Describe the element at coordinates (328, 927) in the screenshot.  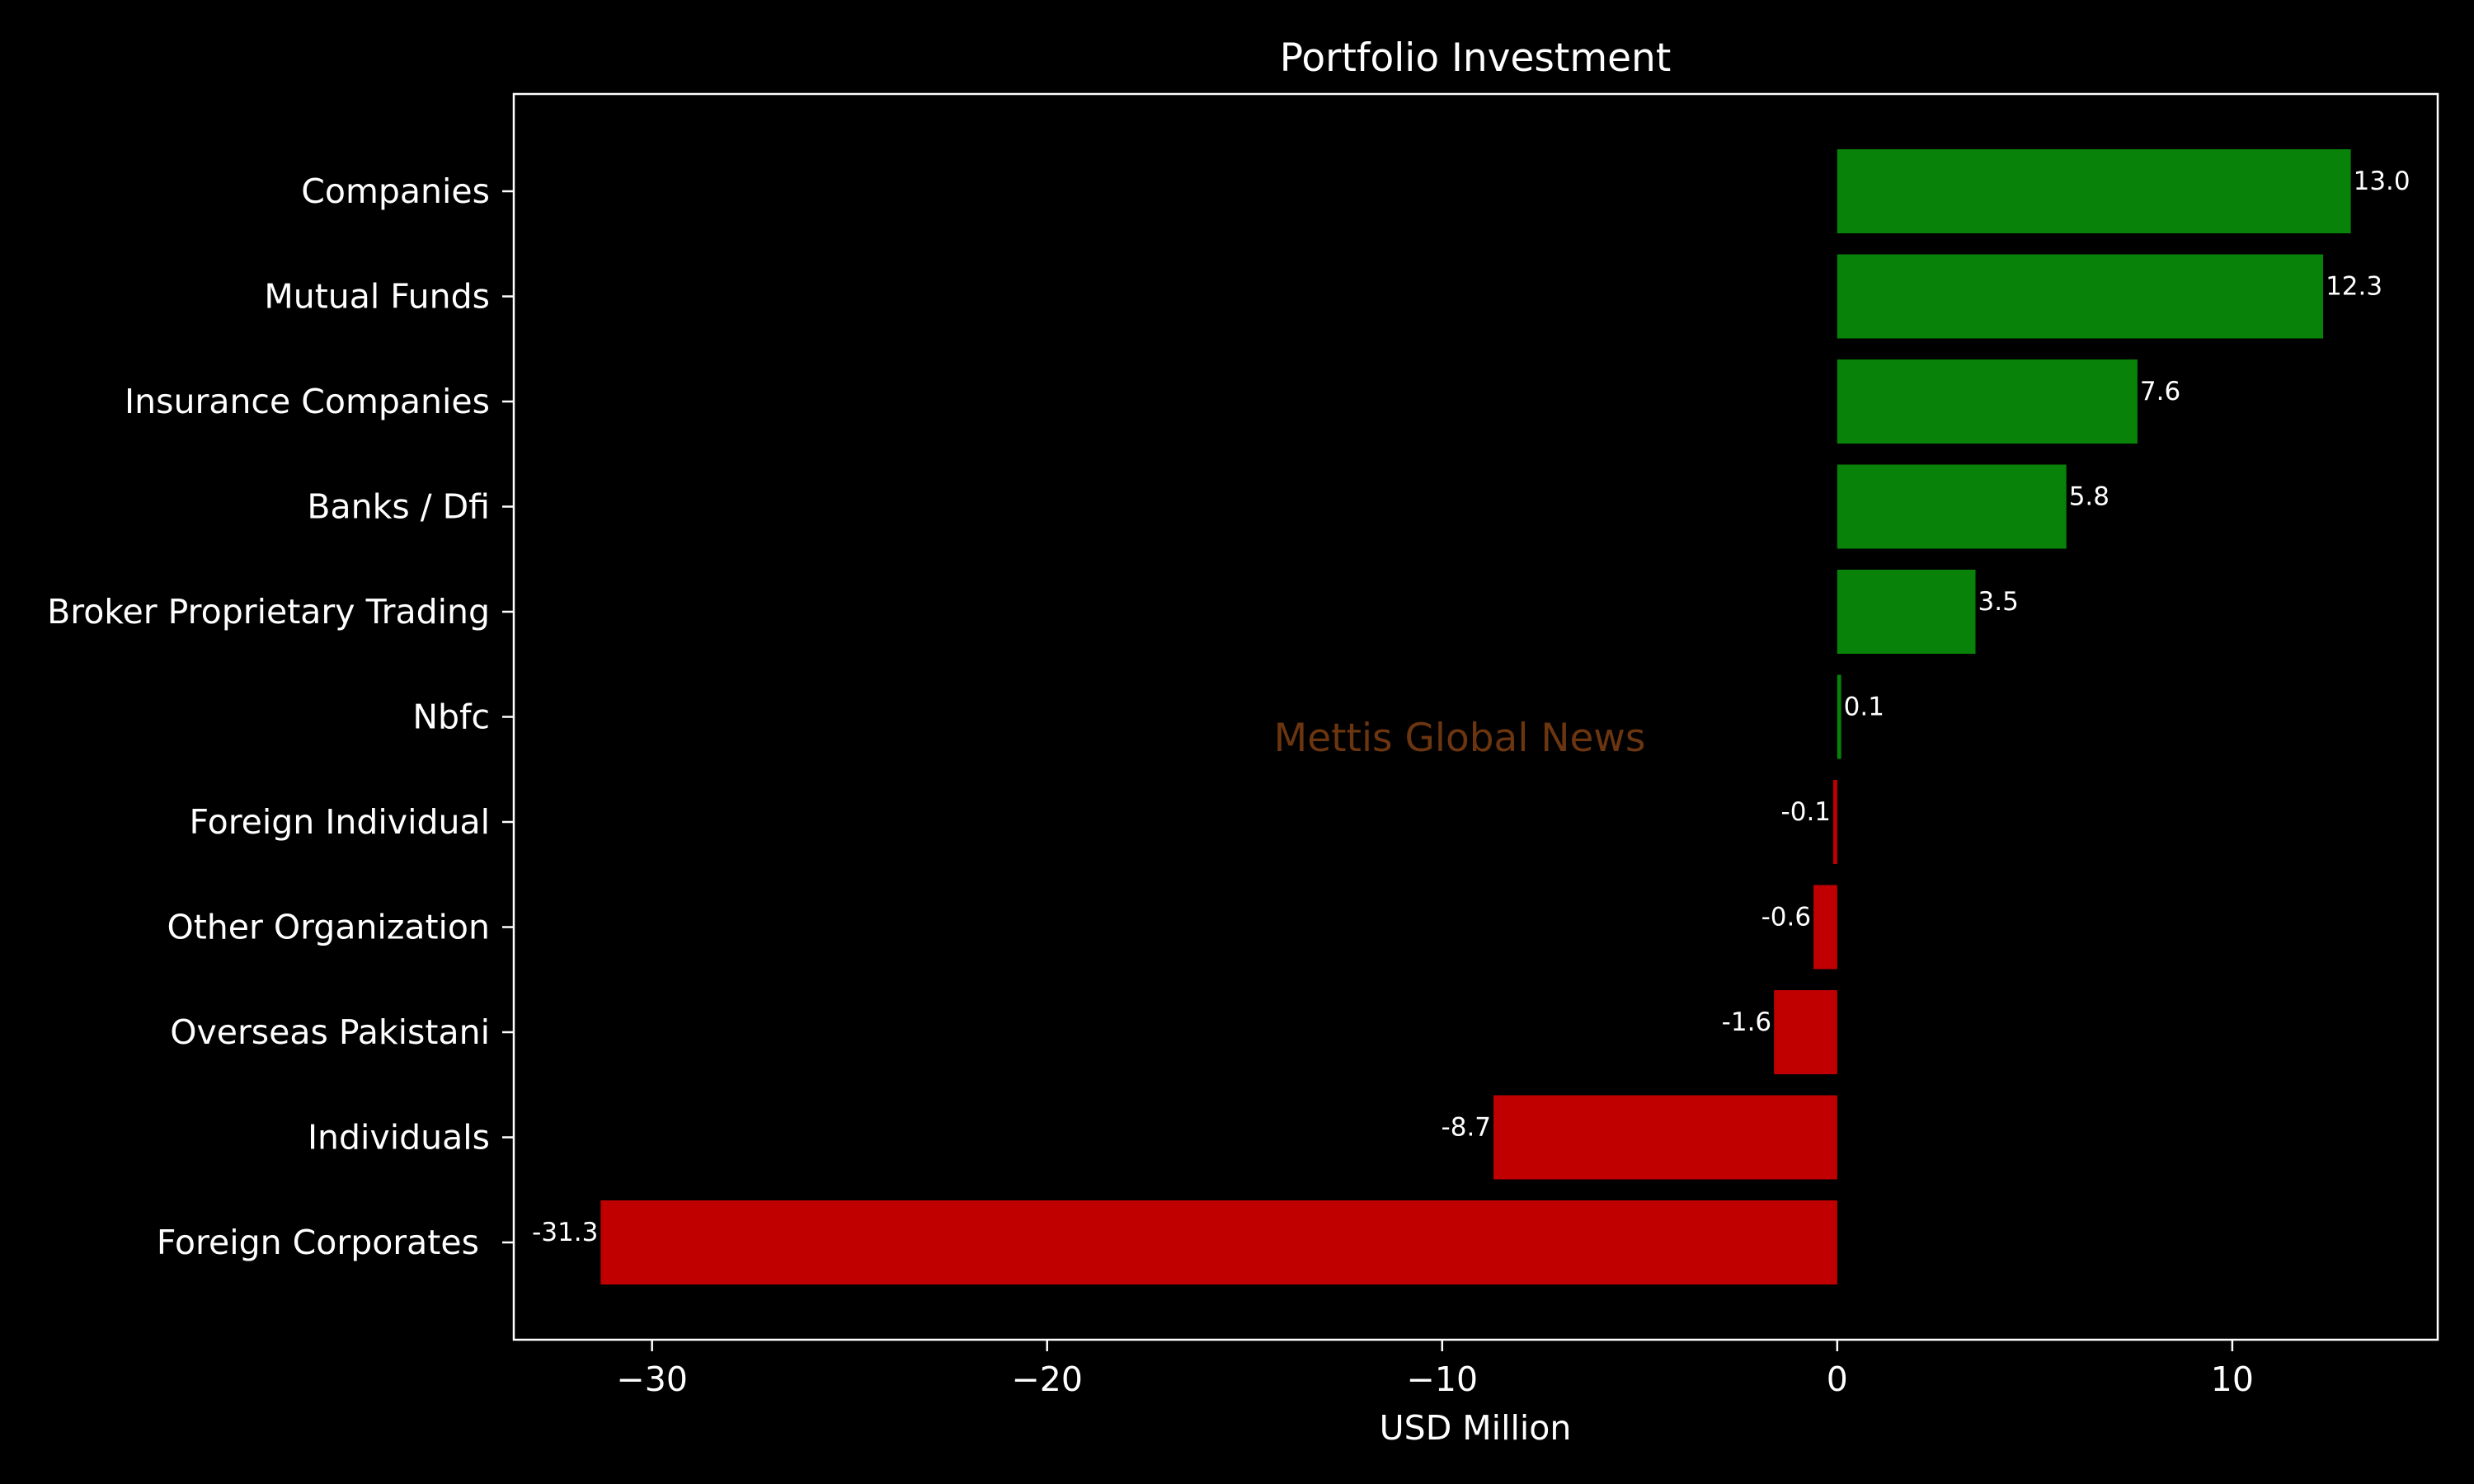
I see `category-label: Other Organization` at that location.